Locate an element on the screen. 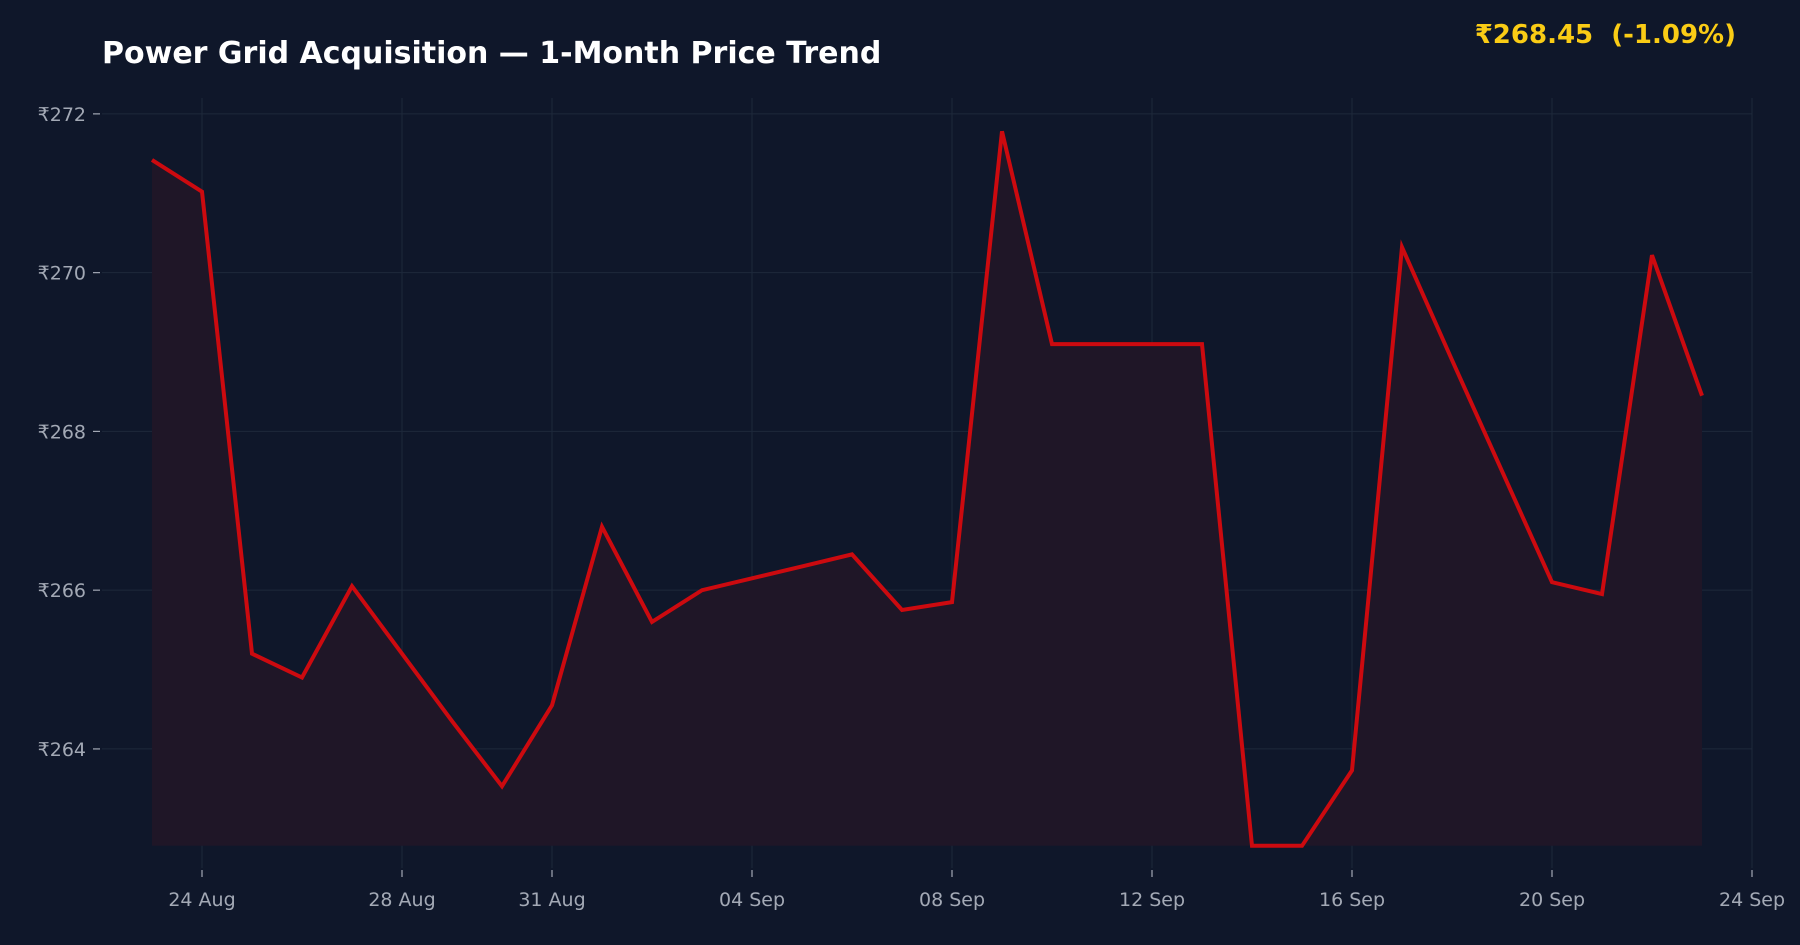  price-change-percent: (-1.09%) is located at coordinates (1673, 35).